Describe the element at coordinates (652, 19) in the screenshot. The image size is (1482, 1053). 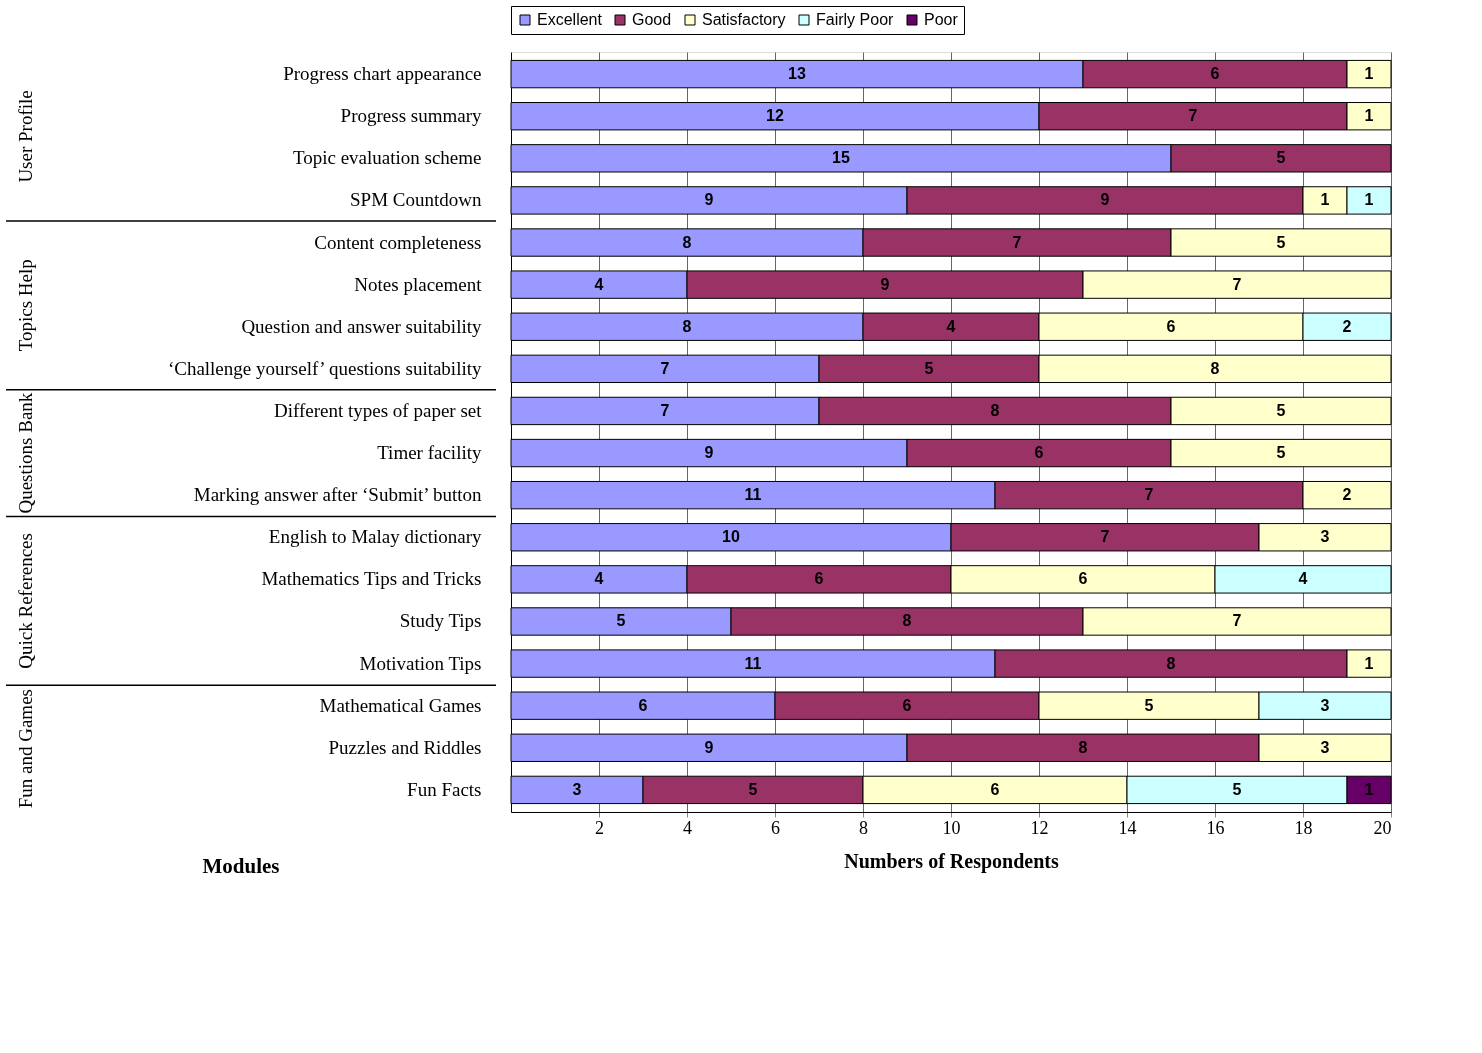
I see `legend-label: Good` at that location.